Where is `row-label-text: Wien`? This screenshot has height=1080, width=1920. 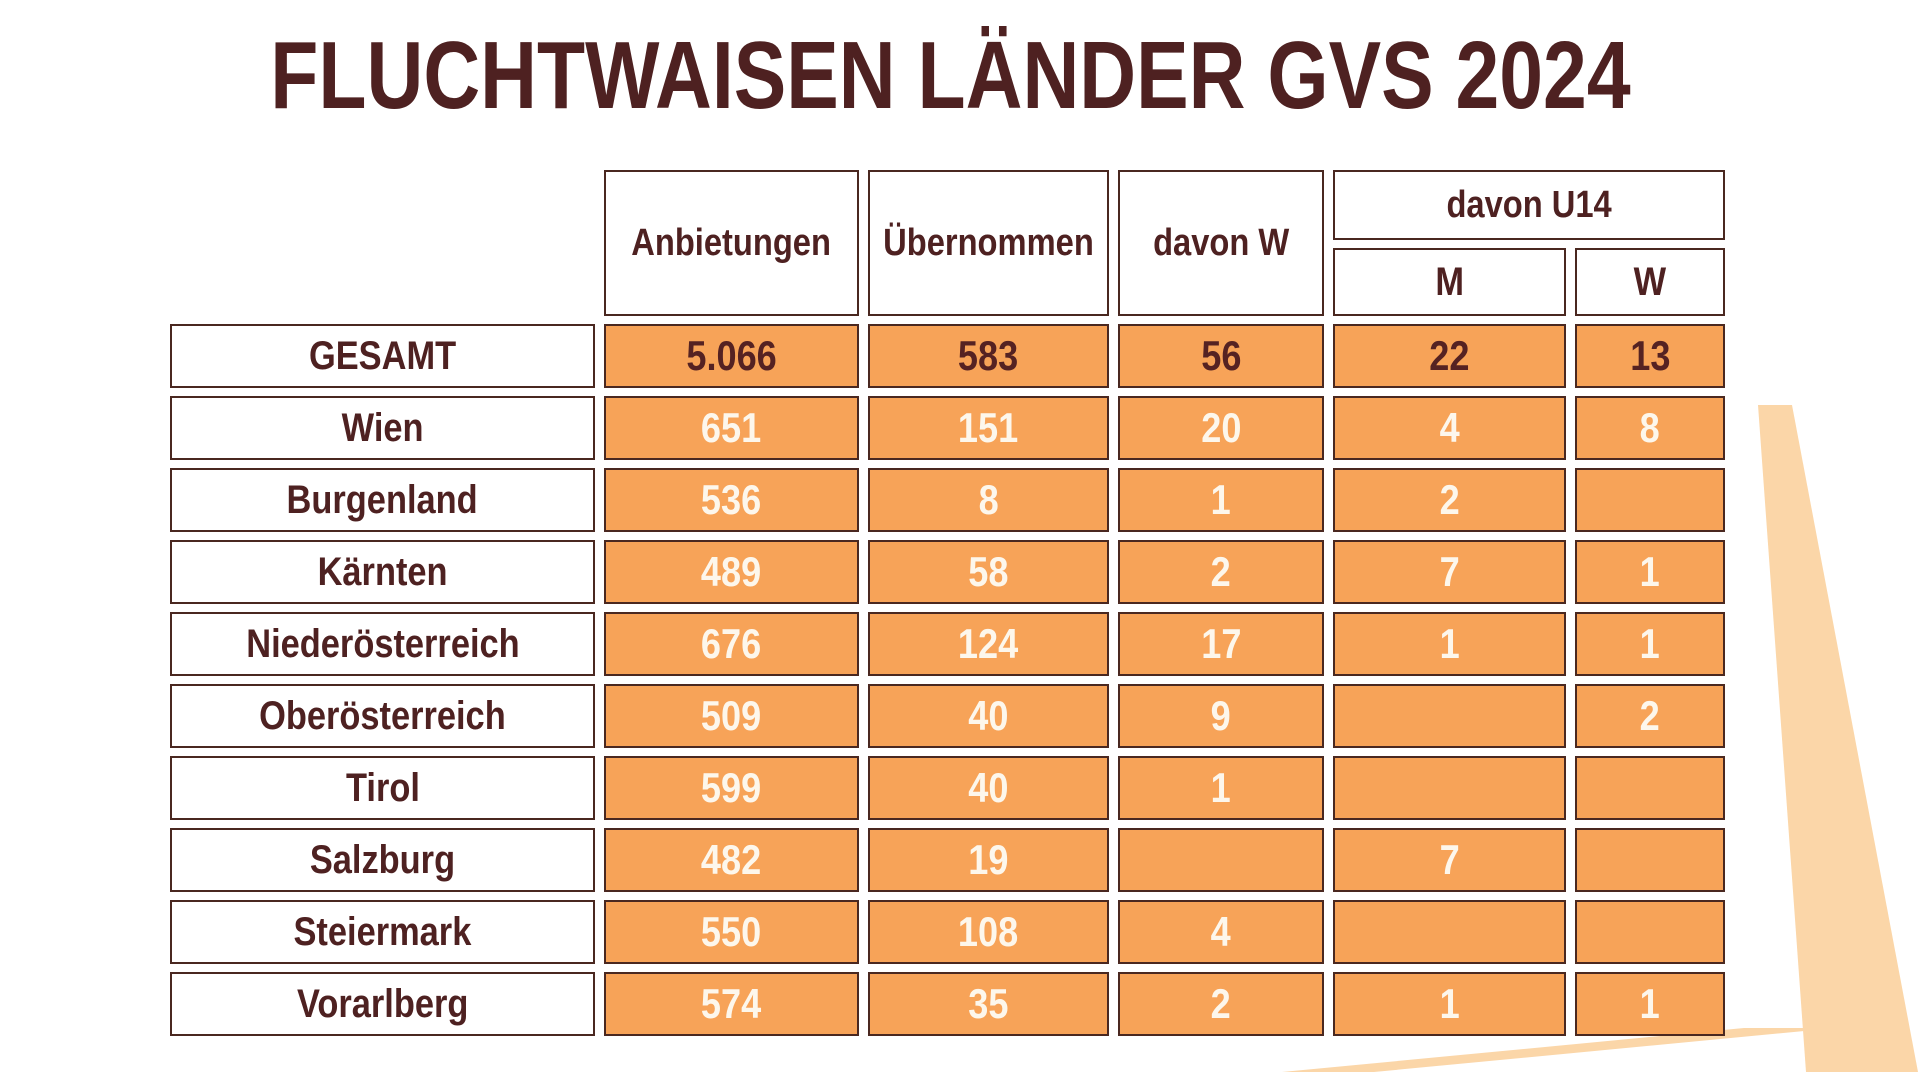 row-label-text: Wien is located at coordinates (382, 427).